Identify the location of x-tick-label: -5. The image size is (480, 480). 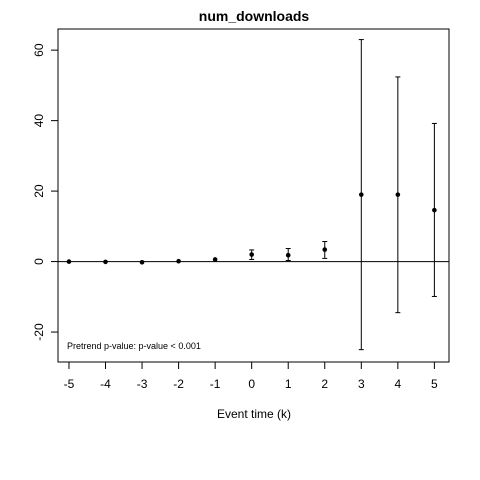
(69, 384).